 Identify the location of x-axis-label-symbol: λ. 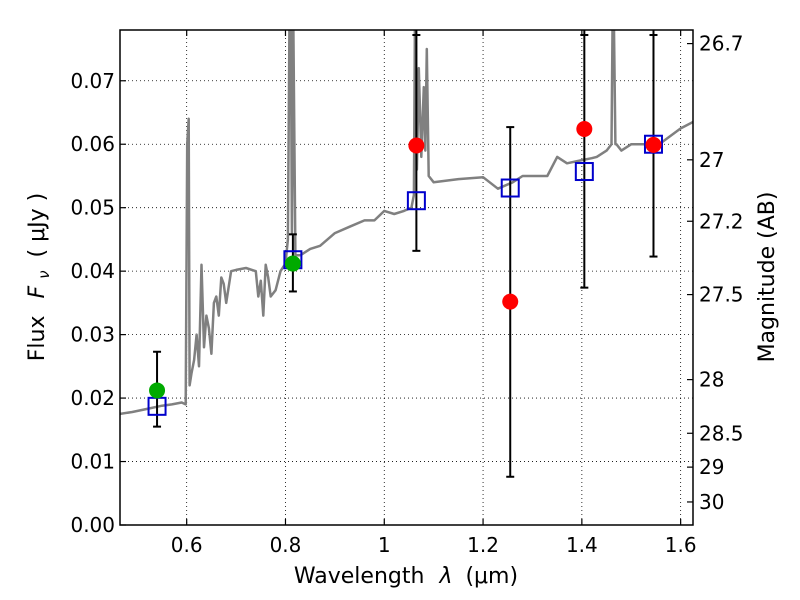
(445, 576).